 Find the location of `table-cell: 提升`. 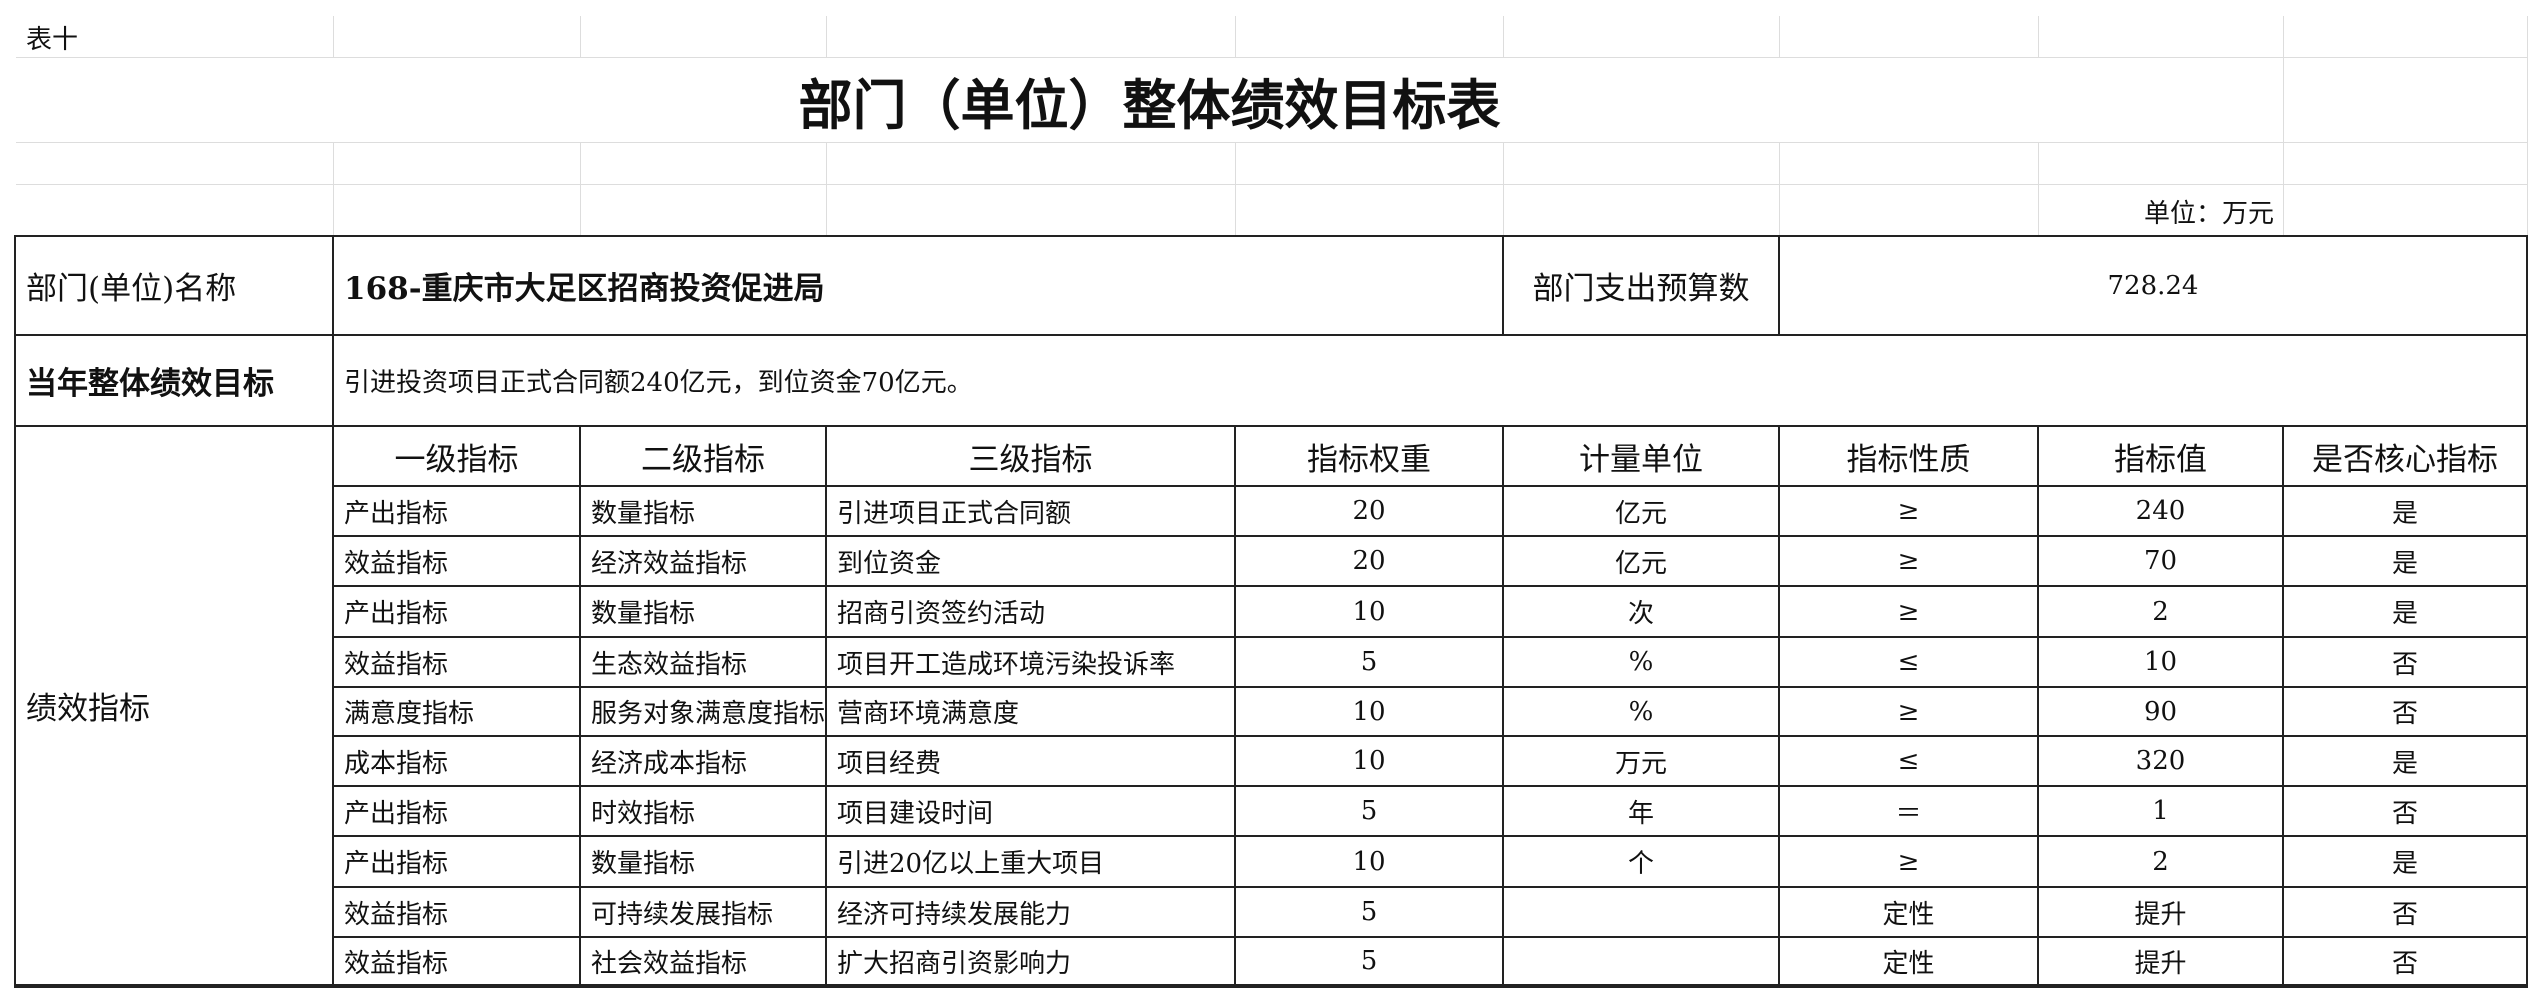

table-cell: 提升 is located at coordinates (2161, 913).